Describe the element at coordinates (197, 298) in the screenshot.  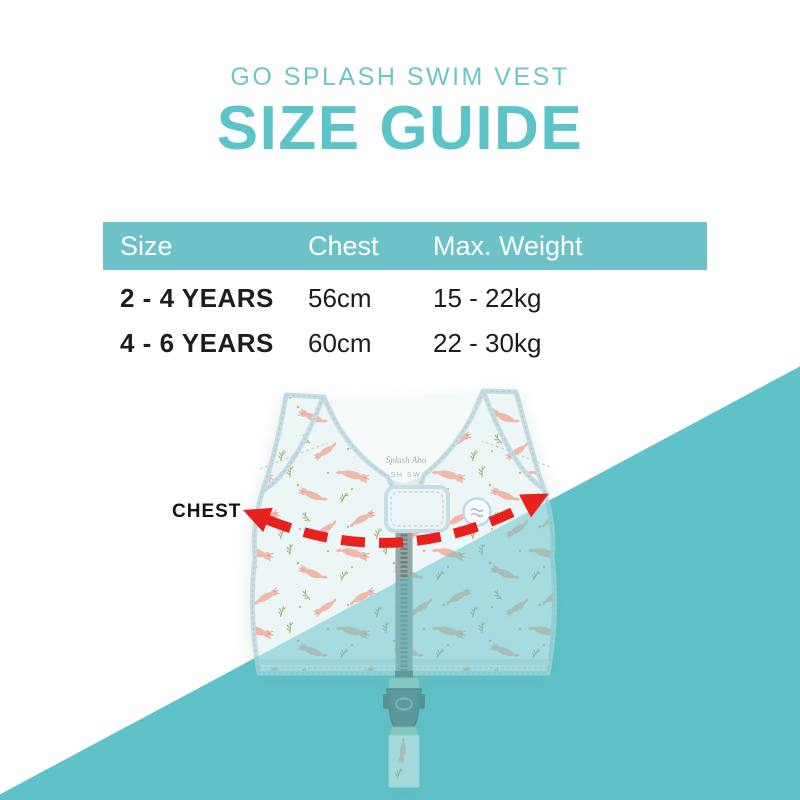
I see `size-cell: 2 - 4 YEARS` at that location.